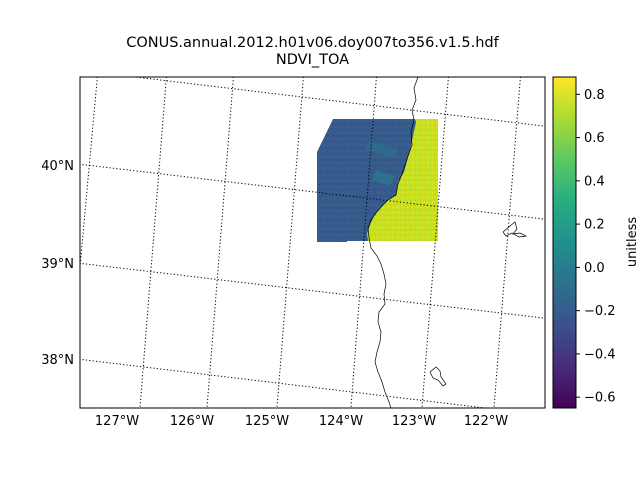  I want to click on chart-subtitle: NDVI_TOA, so click(312, 60).